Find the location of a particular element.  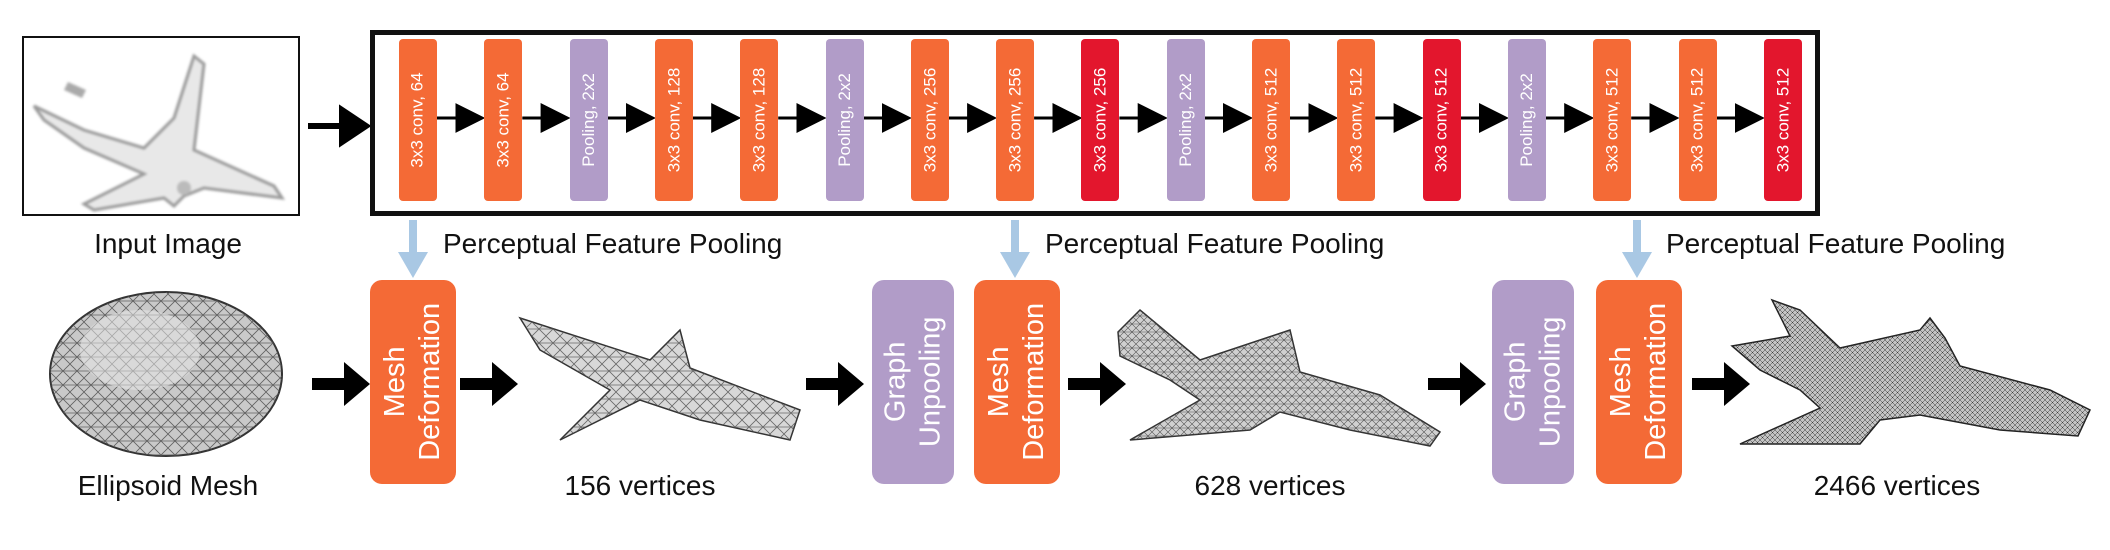

mesh-156-caption: 156 vertices is located at coordinates (640, 485).